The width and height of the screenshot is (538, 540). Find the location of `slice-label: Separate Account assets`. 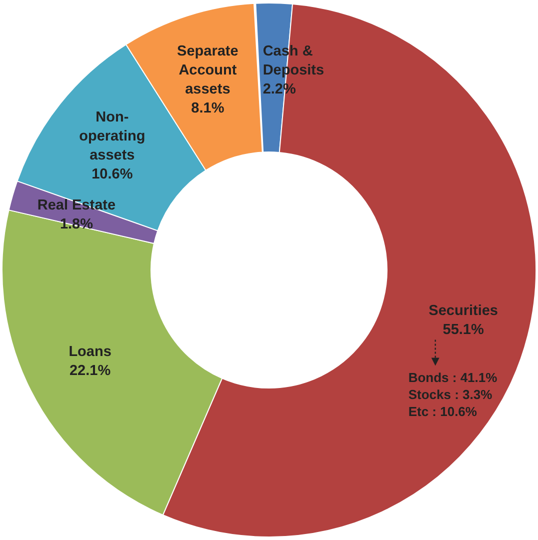

slice-label: Separate Account assets is located at coordinates (207, 71).